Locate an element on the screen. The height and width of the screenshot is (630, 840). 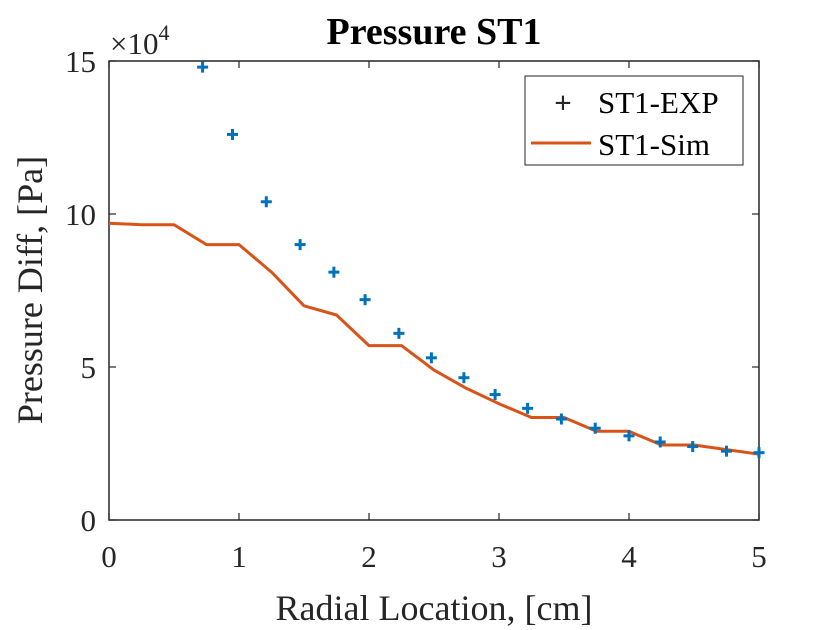
legend-marker-exp: + is located at coordinates (563, 102).